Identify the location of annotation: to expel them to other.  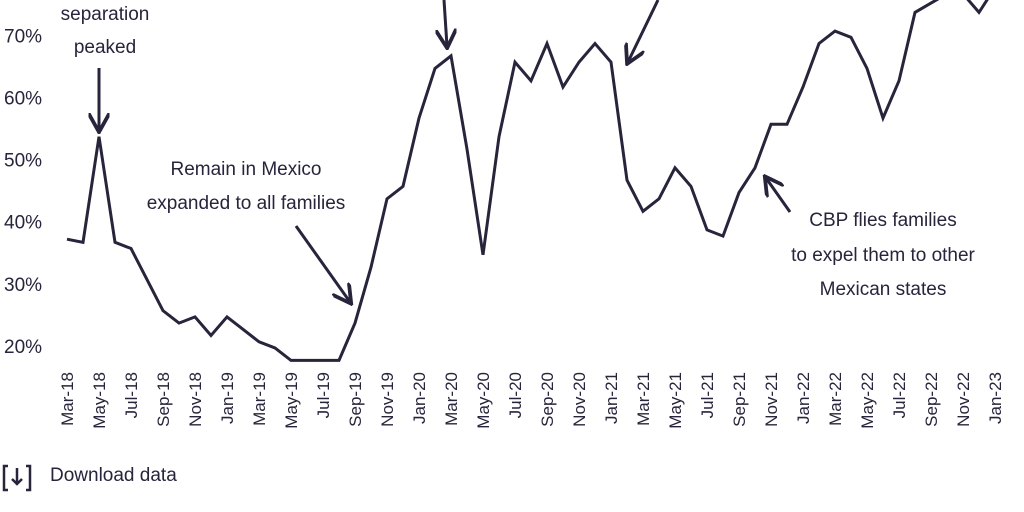
(883, 255).